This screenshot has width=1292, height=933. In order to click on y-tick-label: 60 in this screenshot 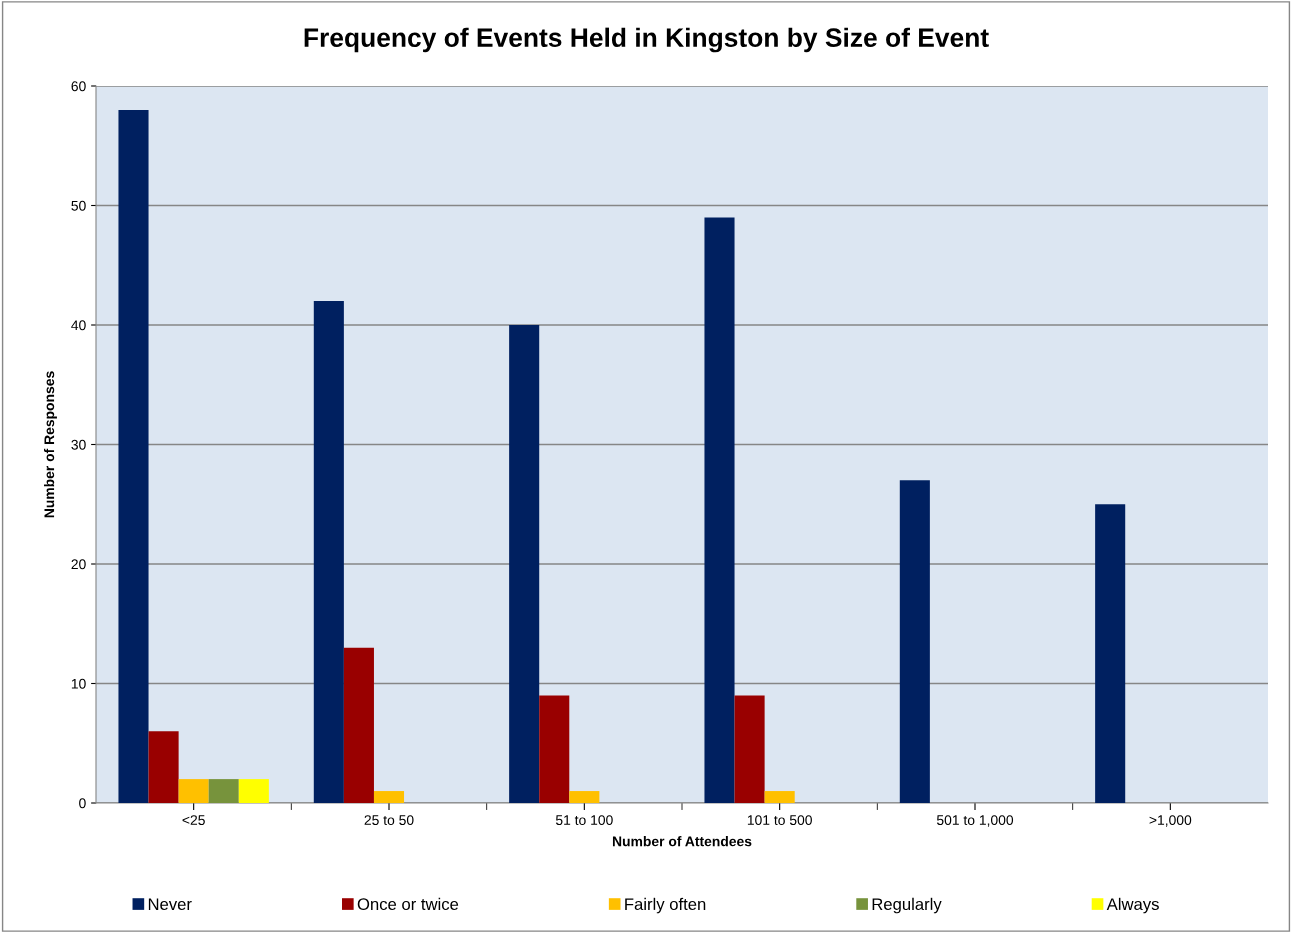, I will do `click(78, 86)`.